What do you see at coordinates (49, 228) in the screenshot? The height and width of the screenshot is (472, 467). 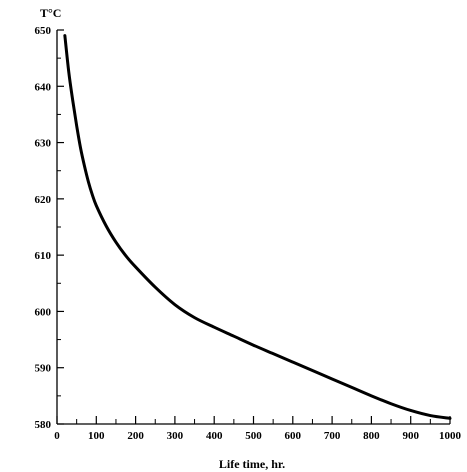 I see `y-axis-ticks: 580 590 600 610 620 630 640 650` at bounding box center [49, 228].